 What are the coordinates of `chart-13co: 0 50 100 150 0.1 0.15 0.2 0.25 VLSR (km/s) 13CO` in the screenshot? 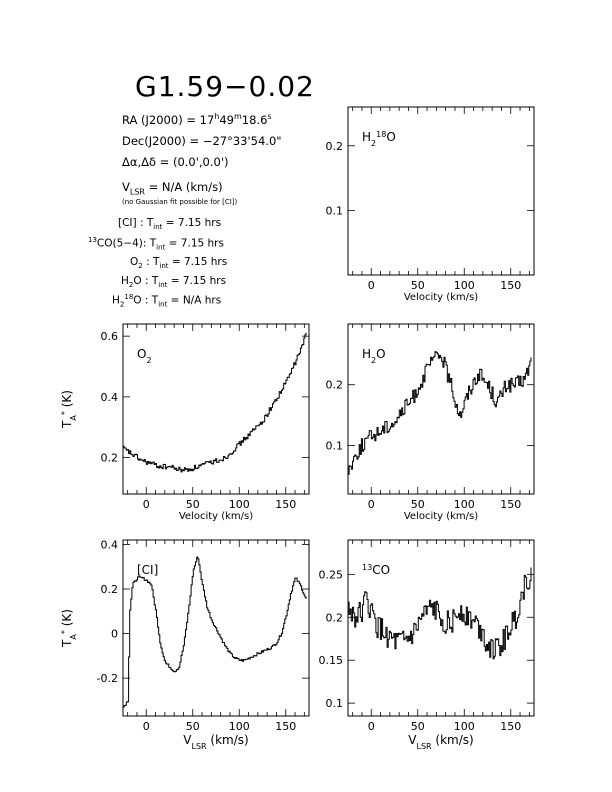 It's located at (427, 645).